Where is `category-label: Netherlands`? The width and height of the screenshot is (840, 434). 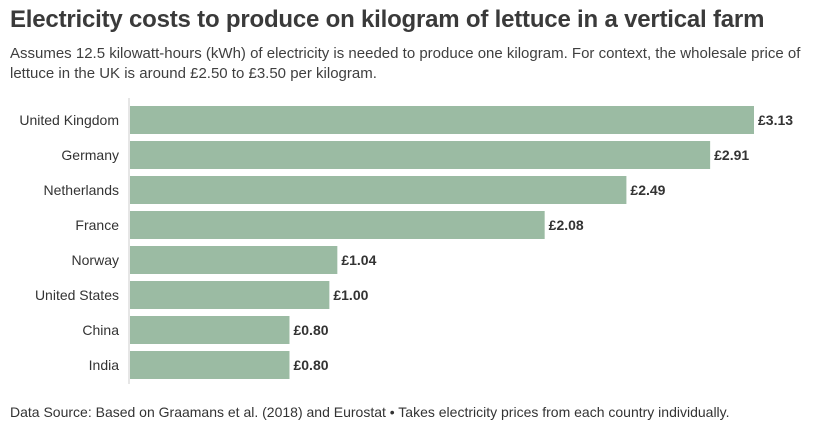
category-label: Netherlands is located at coordinates (82, 190).